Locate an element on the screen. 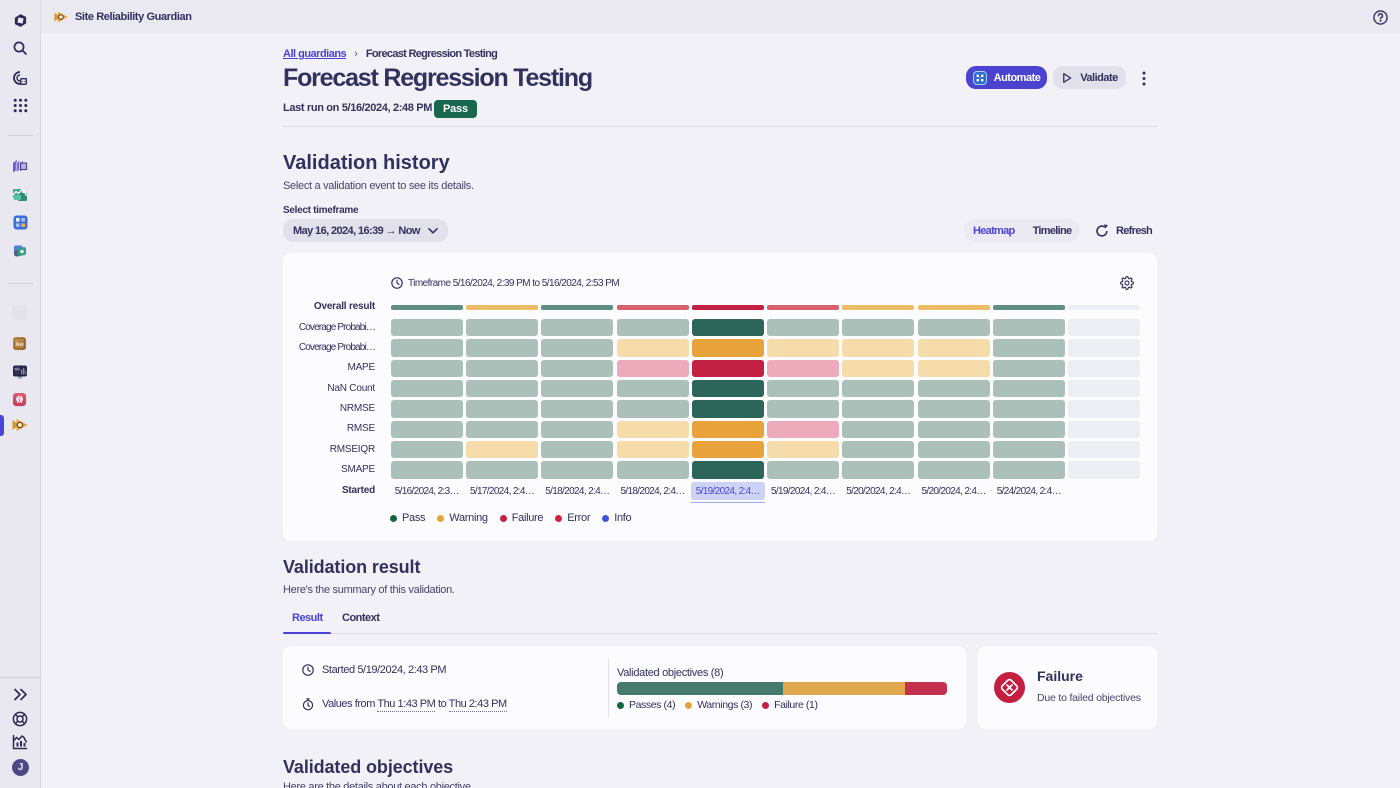  svg-text: Aw is located at coordinates (19, 345).